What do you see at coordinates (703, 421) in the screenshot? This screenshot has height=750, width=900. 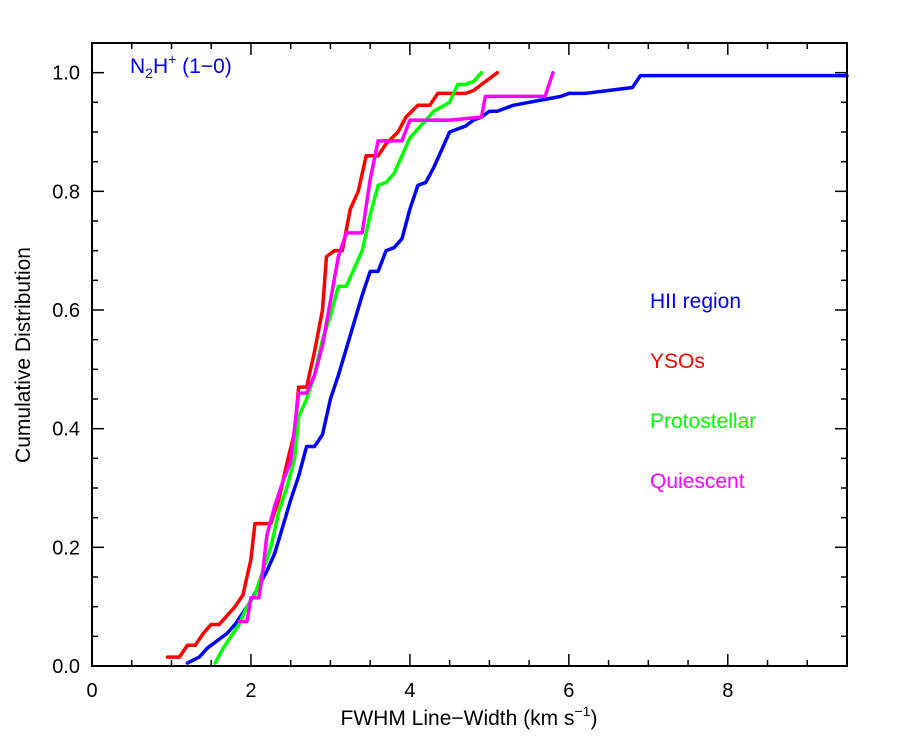 I see `legend-entry-protostellar: Protostellar` at bounding box center [703, 421].